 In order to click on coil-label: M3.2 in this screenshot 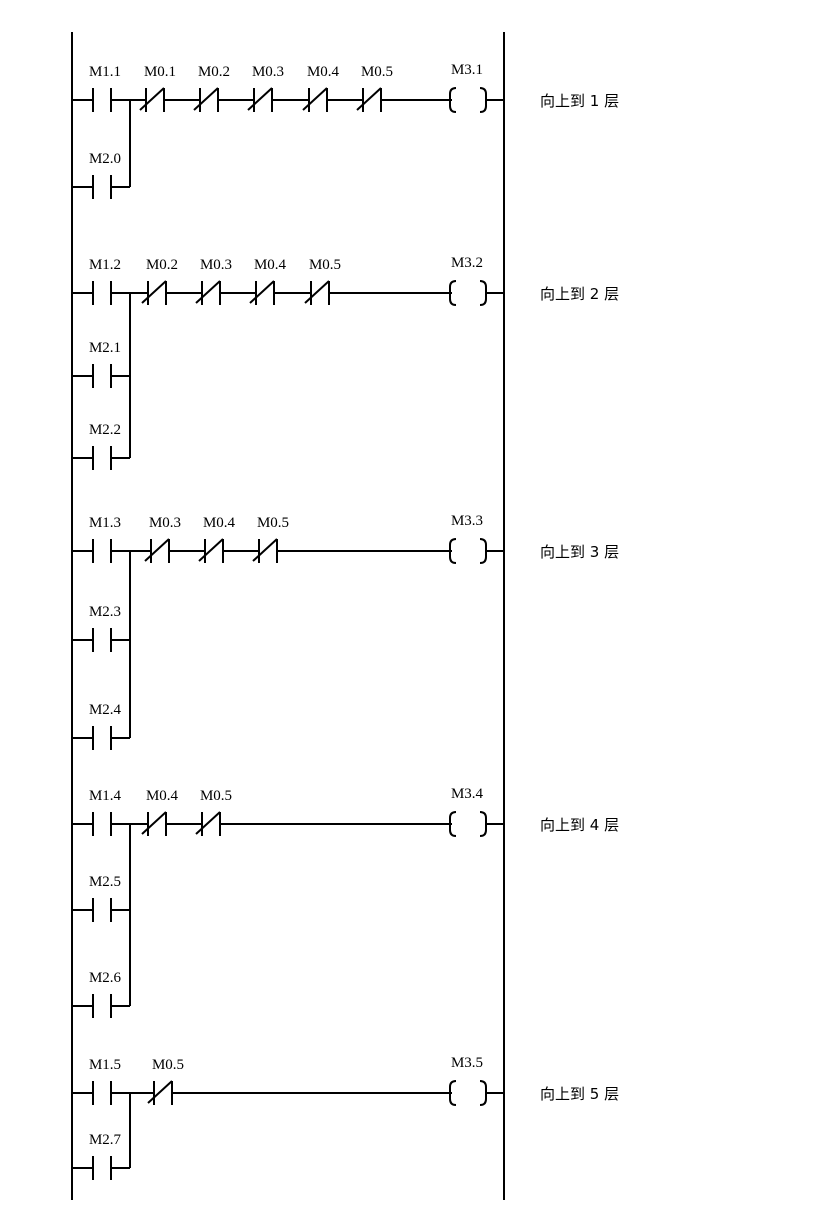, I will do `click(467, 263)`.